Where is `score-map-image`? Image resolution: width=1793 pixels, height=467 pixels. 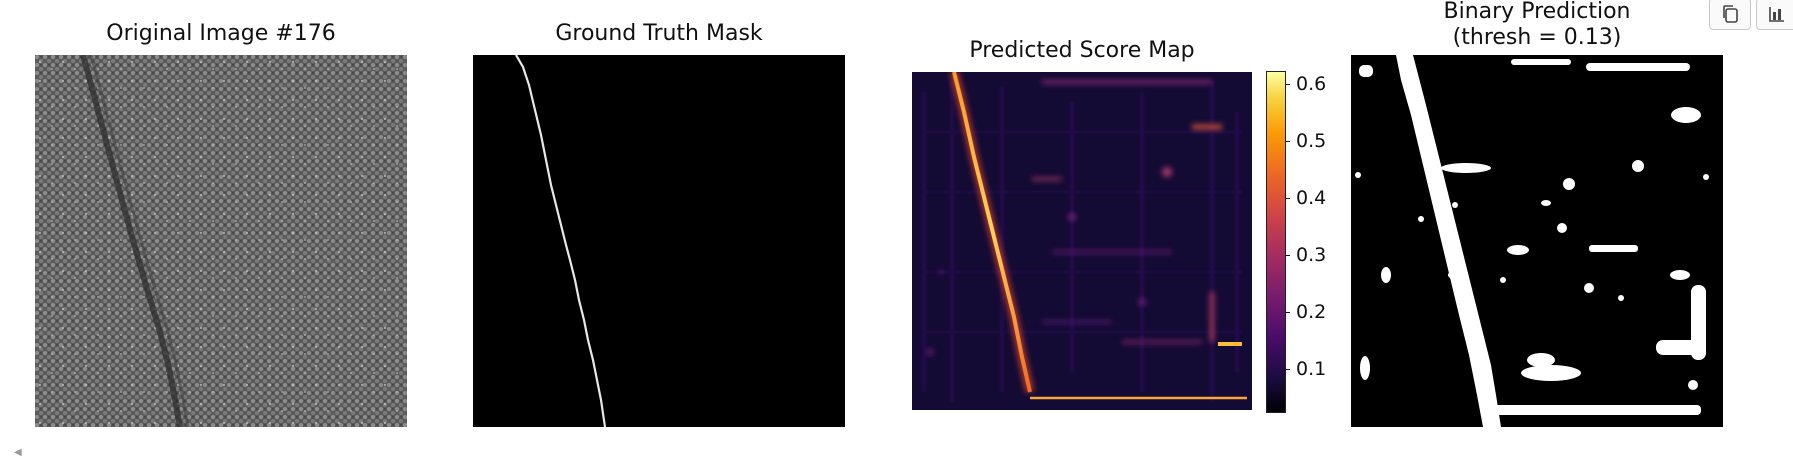 score-map-image is located at coordinates (1082, 241).